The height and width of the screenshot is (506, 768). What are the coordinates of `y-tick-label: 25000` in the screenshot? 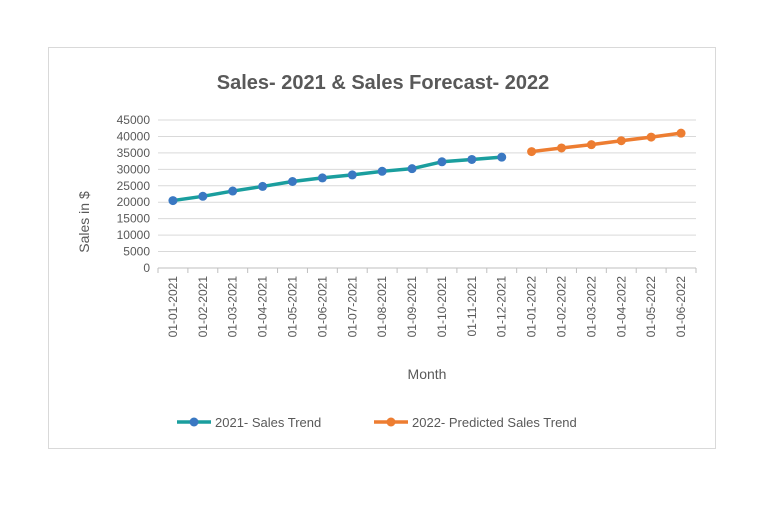 It's located at (134, 186).